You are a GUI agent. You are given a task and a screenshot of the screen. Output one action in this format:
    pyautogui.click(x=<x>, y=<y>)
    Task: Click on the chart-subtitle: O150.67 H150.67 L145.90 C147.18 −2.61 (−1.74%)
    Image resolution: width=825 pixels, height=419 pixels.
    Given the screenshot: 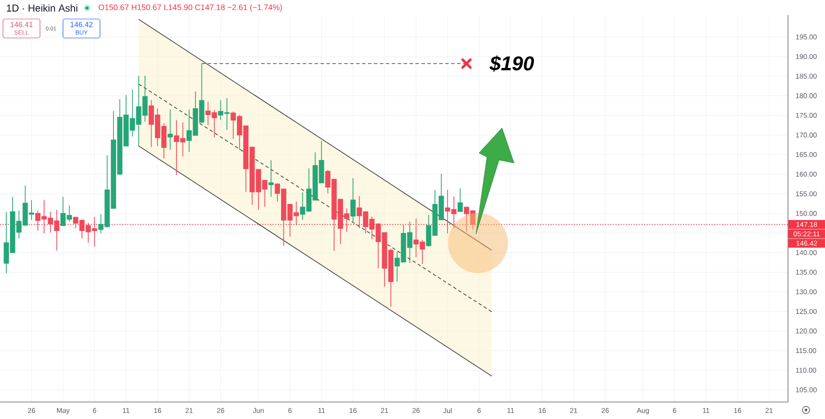 What is the action you would take?
    pyautogui.click(x=190, y=8)
    